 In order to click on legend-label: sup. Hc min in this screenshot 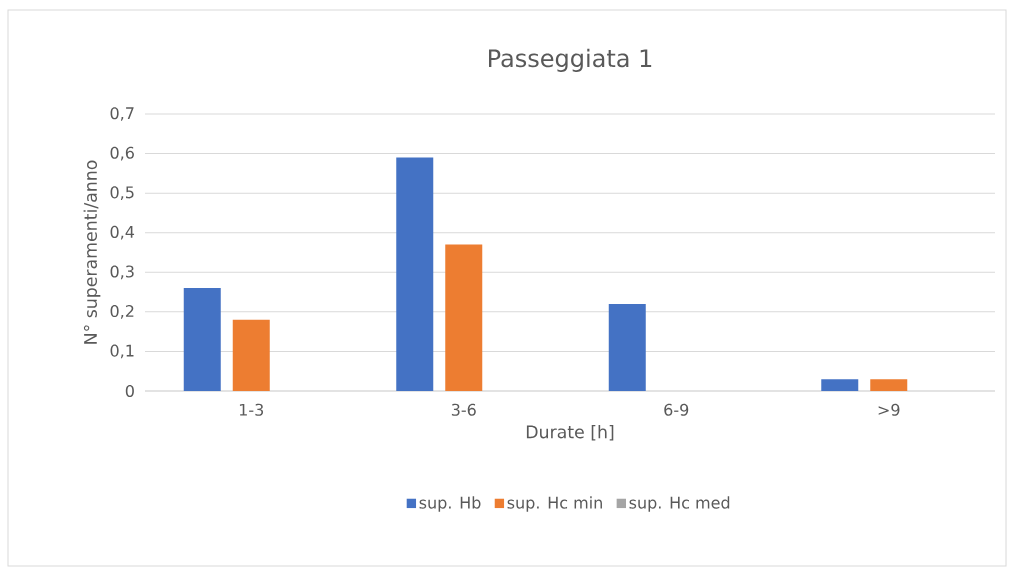, I will do `click(554, 504)`.